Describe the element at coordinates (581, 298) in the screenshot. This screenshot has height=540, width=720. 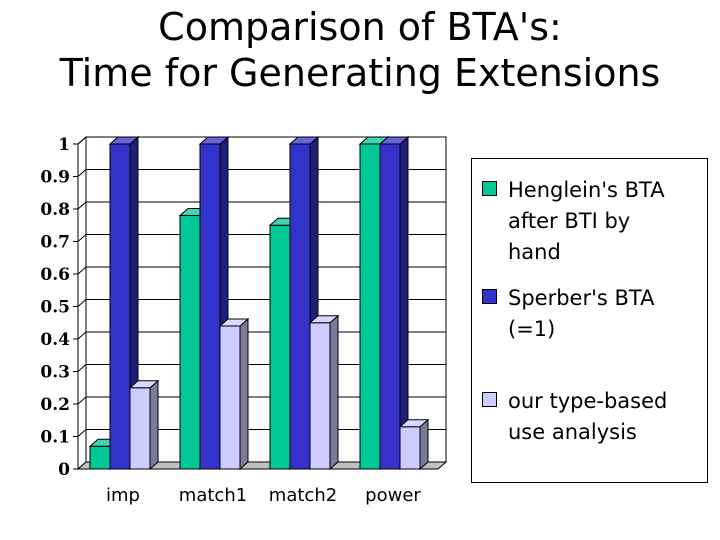
I see `legend-label-line: Sperber's BTA` at that location.